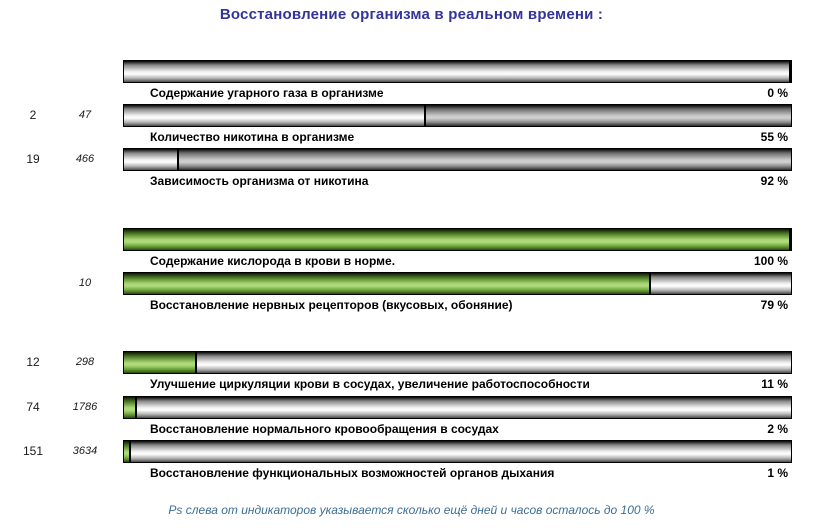 This screenshot has width=823, height=530. Describe the element at coordinates (252, 137) in the screenshot. I see `indicator-label: Количество никотина в организме` at that location.